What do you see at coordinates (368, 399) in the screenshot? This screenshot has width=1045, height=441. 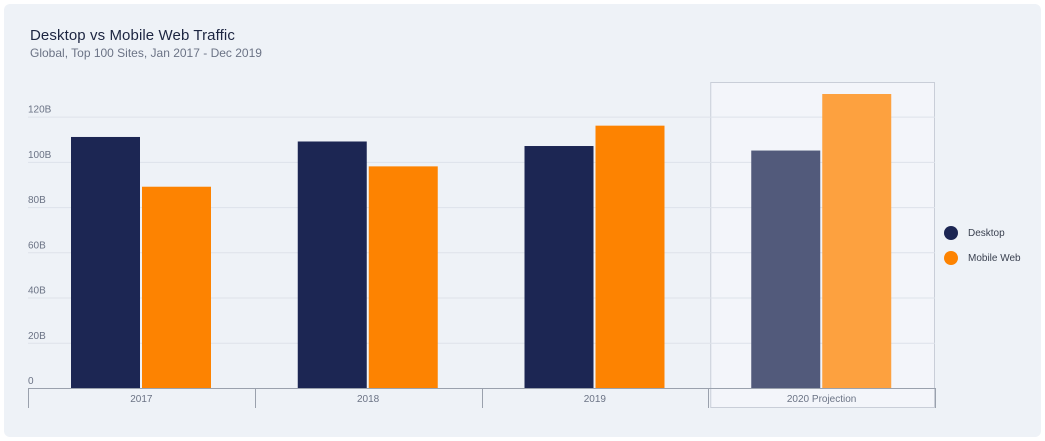 I see `x-tick-label: 2018` at bounding box center [368, 399].